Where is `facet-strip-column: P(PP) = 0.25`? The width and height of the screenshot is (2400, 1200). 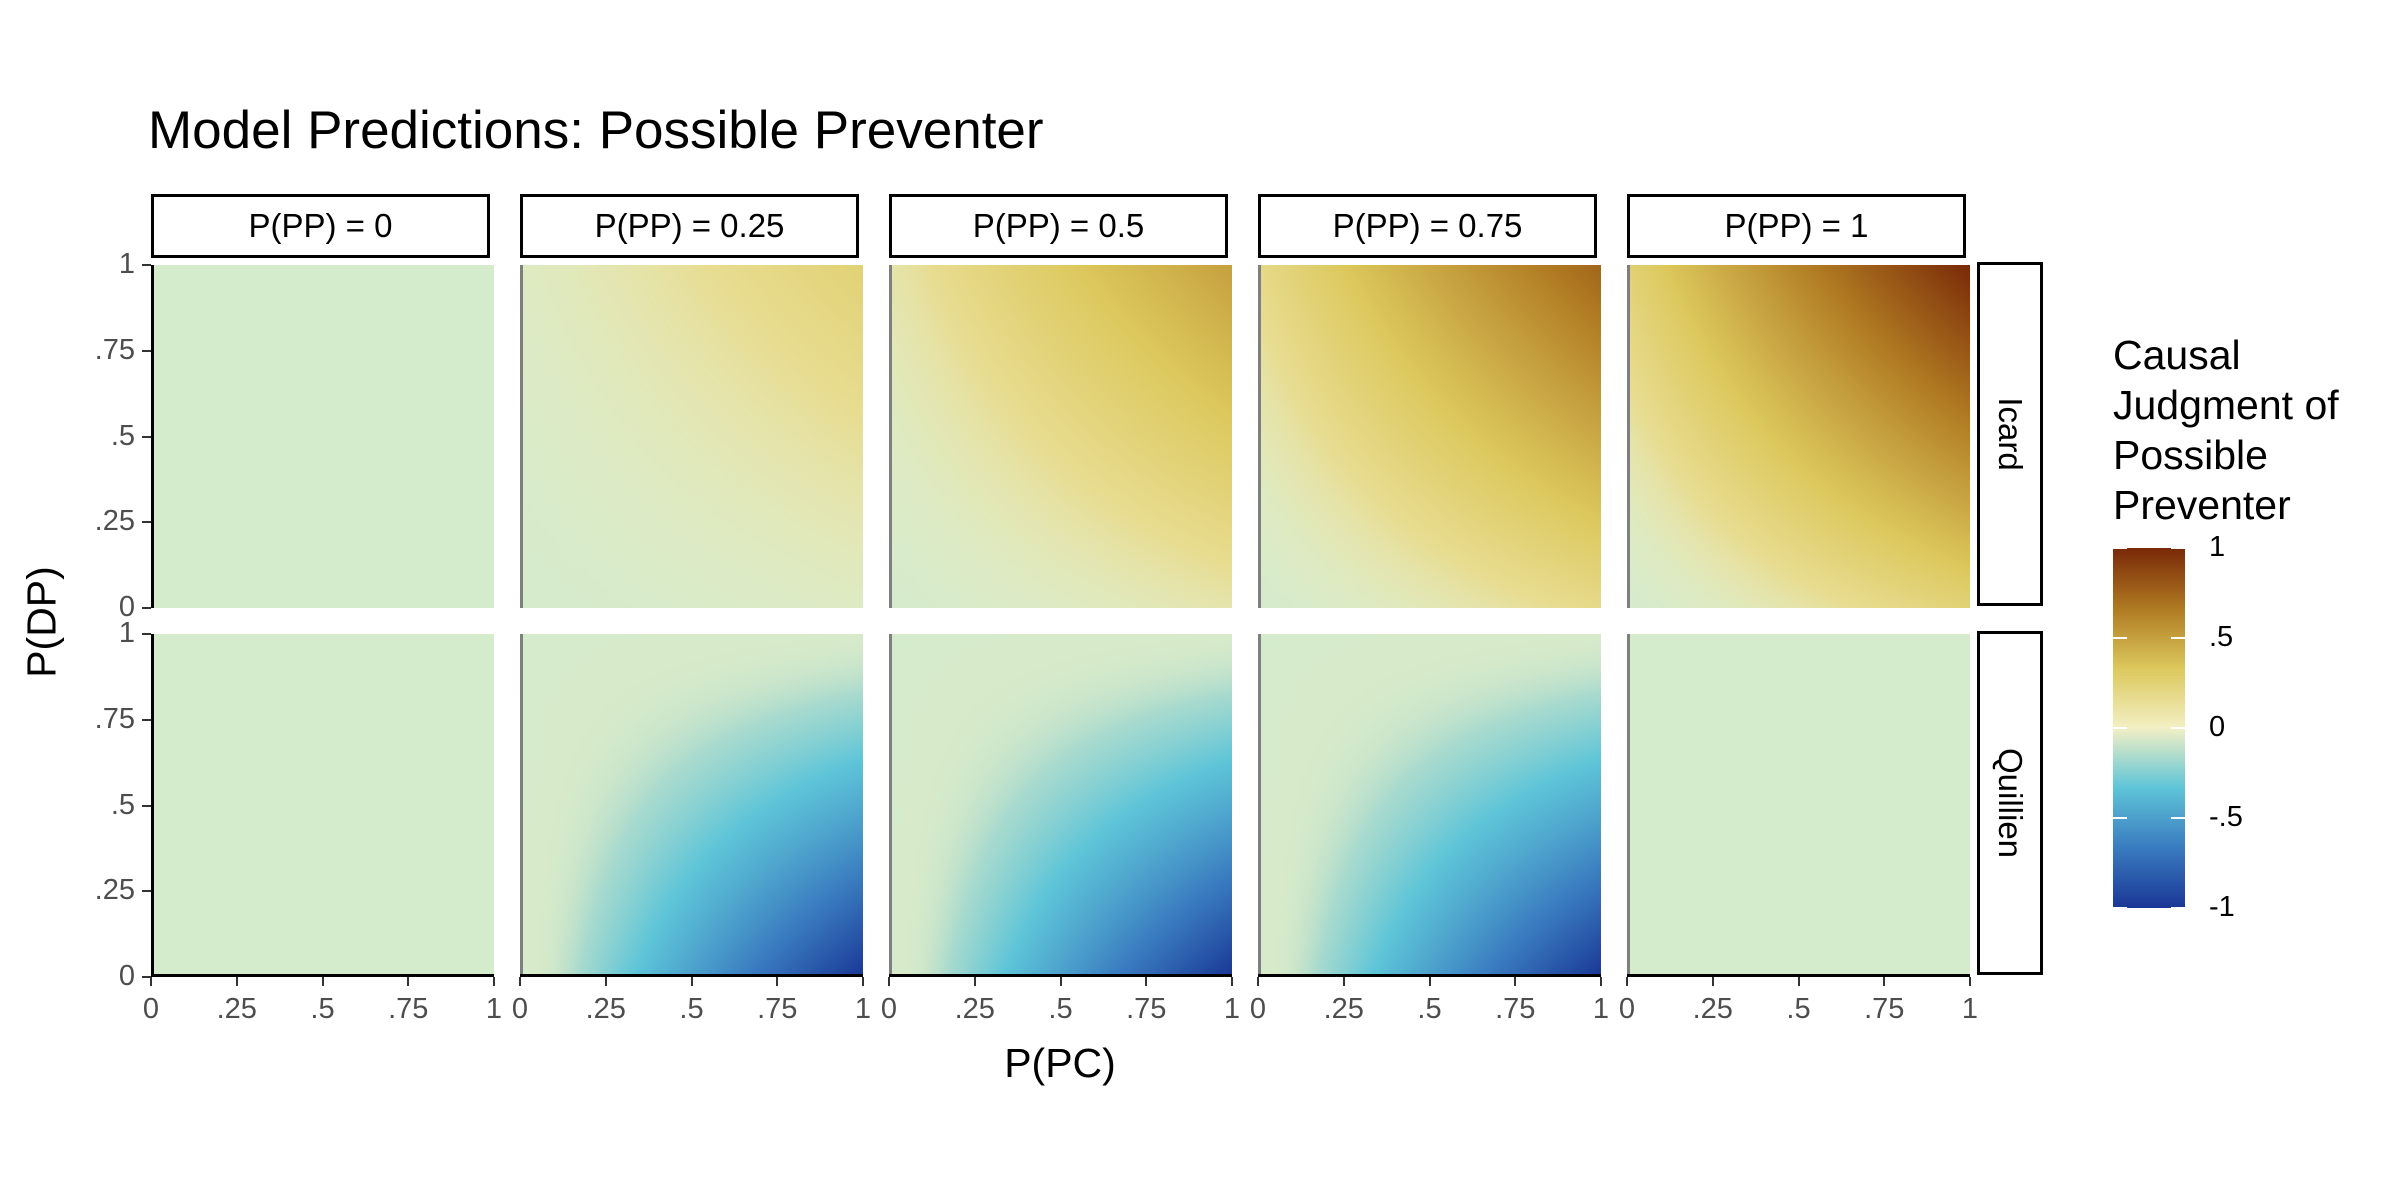
facet-strip-column: P(PP) = 0.25 is located at coordinates (689, 226).